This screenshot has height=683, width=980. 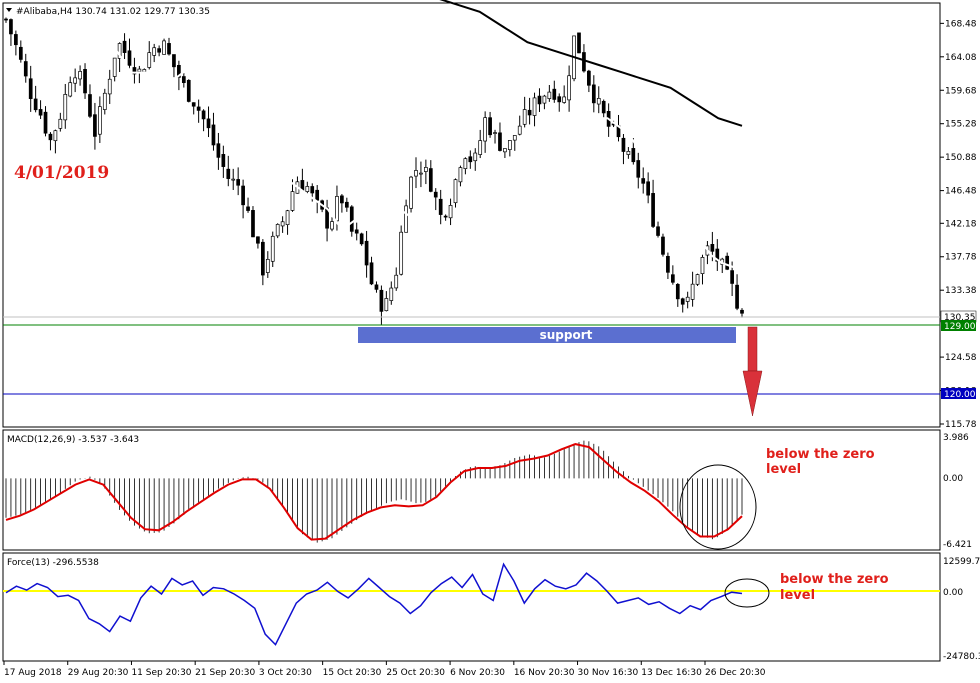 I want to click on time-tick-label: 29 Aug 20:30, so click(x=98, y=673).